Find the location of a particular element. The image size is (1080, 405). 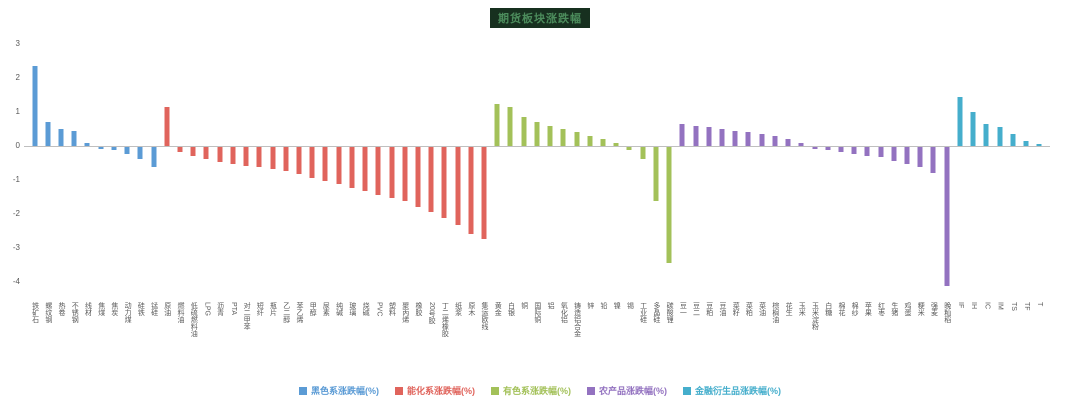

x-axis-label: 鸡蛋 is located at coordinates (908, 309).